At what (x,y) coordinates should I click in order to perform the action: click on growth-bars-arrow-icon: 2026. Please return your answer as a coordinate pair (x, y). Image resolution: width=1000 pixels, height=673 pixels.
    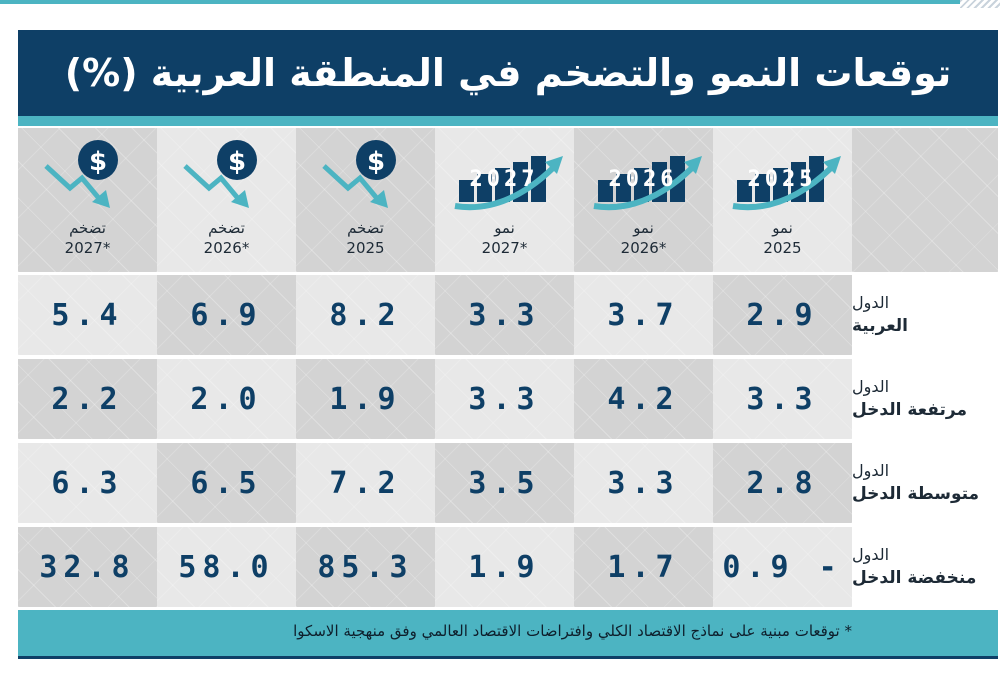
    Looking at the image, I should click on (643, 173).